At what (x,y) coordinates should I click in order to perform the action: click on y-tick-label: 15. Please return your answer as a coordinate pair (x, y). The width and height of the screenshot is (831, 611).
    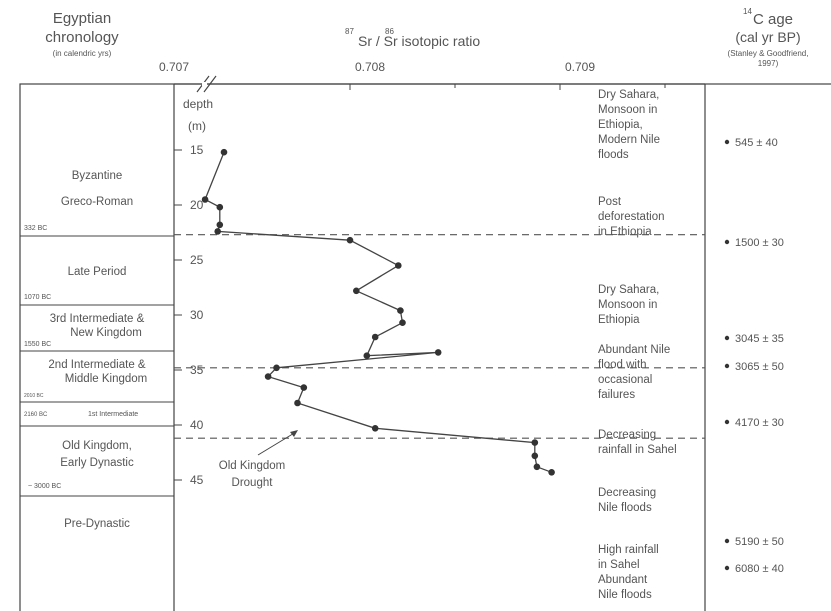
    Looking at the image, I should click on (197, 150).